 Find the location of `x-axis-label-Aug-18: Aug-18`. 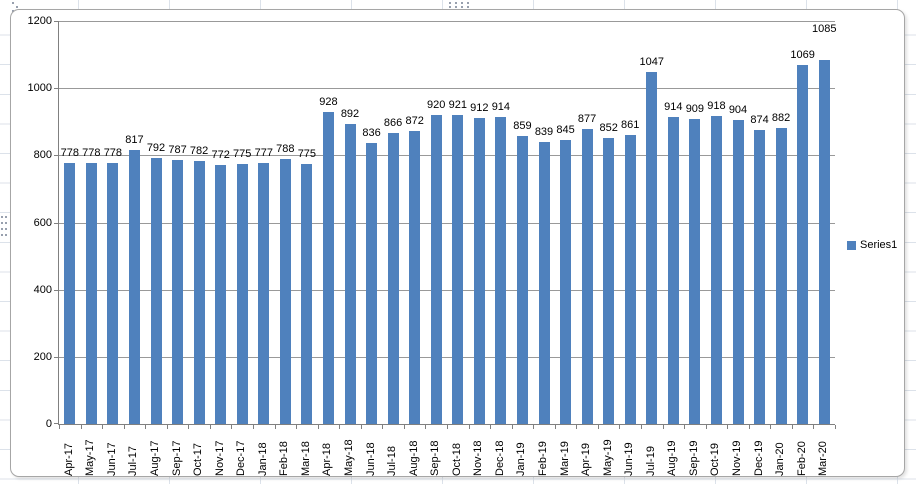

x-axis-label-Aug-18: Aug-18 is located at coordinates (413, 458).